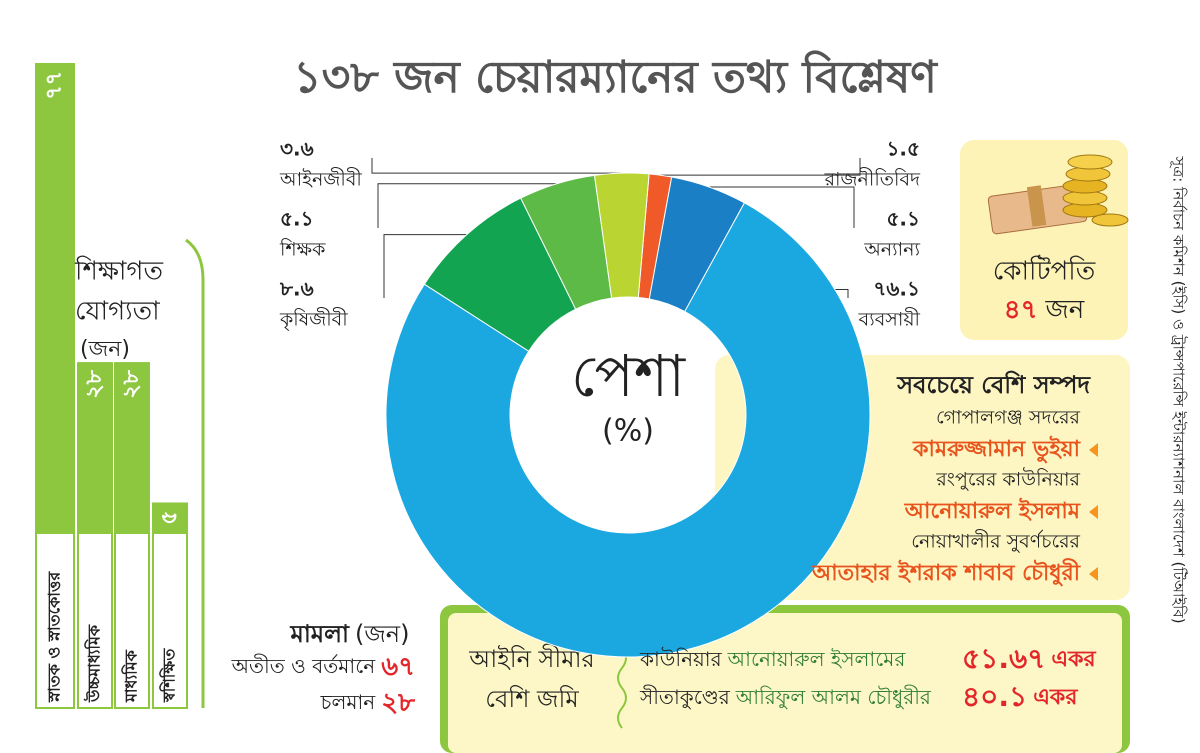 This screenshot has height=753, width=1200. Describe the element at coordinates (615, 76) in the screenshot. I see `page-title: ১৩৮ জন চেয়ারম্যানের তথ্য বিশ্লেষণ` at that location.